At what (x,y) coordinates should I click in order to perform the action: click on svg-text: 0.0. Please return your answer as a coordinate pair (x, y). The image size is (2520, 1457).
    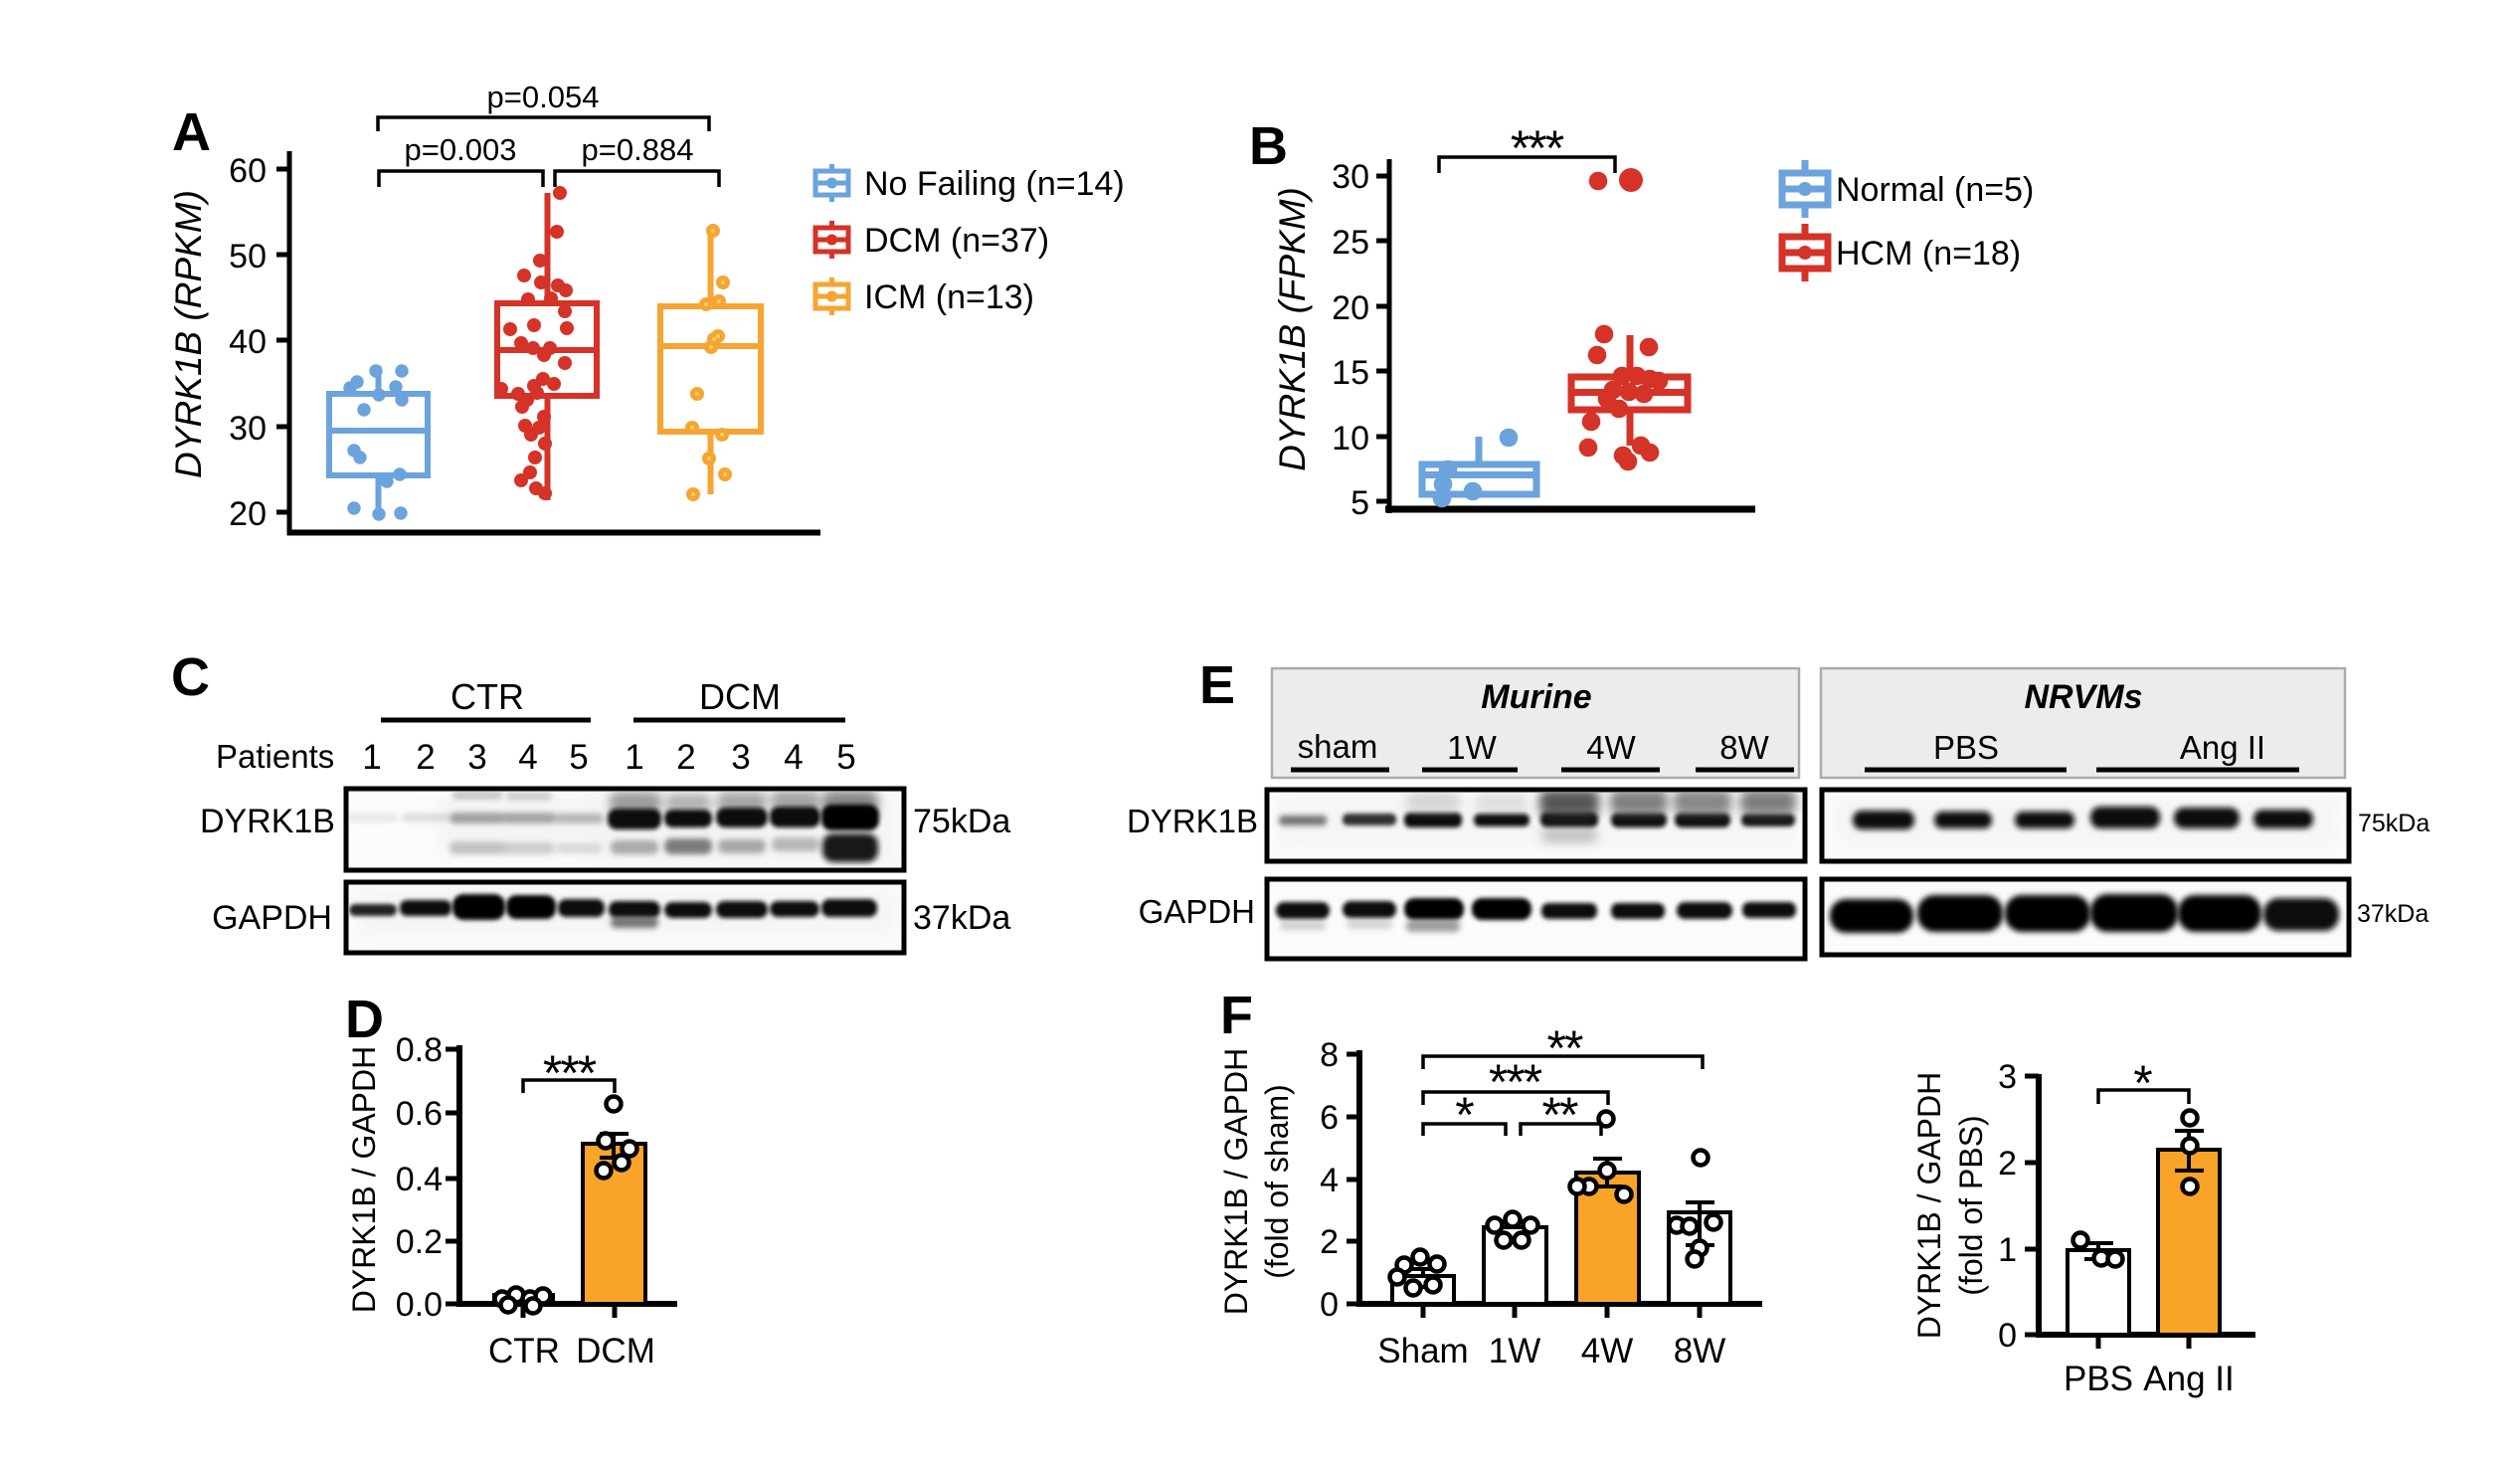
    Looking at the image, I should click on (419, 1305).